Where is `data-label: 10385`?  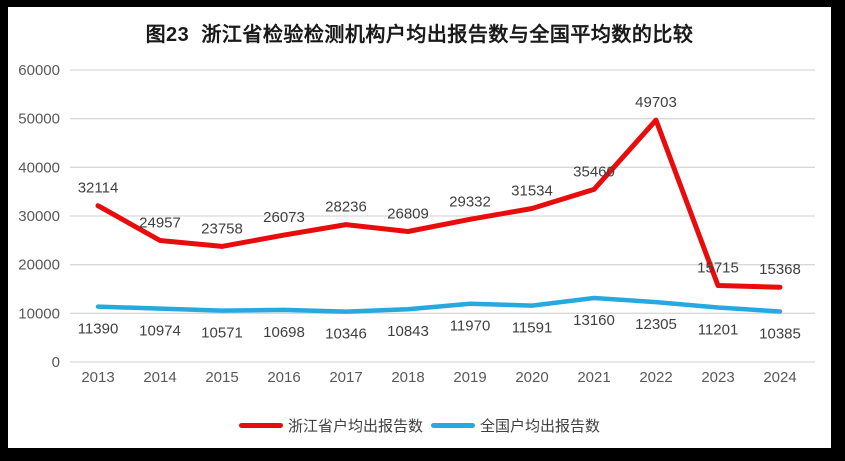 data-label: 10385 is located at coordinates (780, 334).